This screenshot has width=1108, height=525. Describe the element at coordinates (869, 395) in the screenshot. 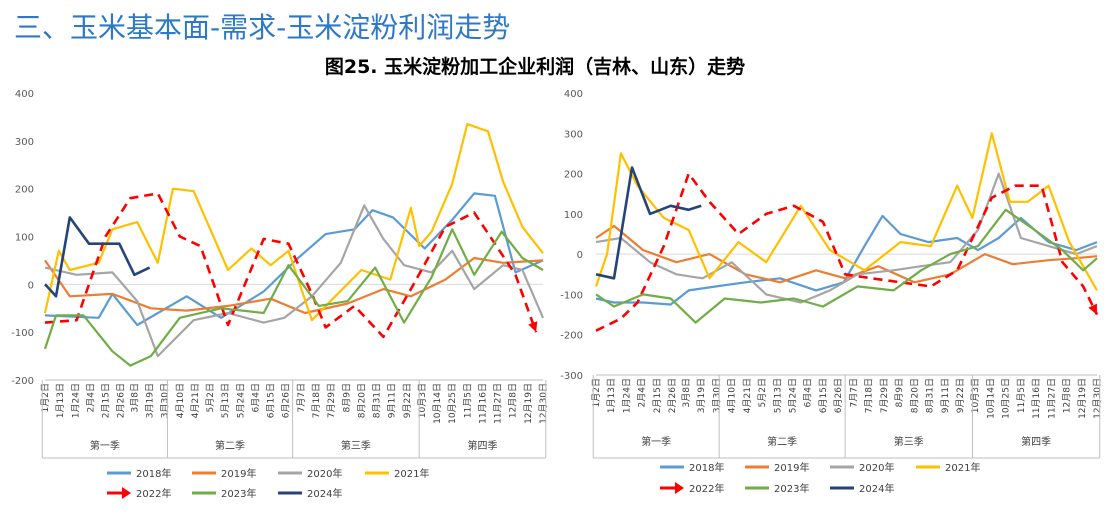

I see `x-tick-label: 7月18日` at that location.